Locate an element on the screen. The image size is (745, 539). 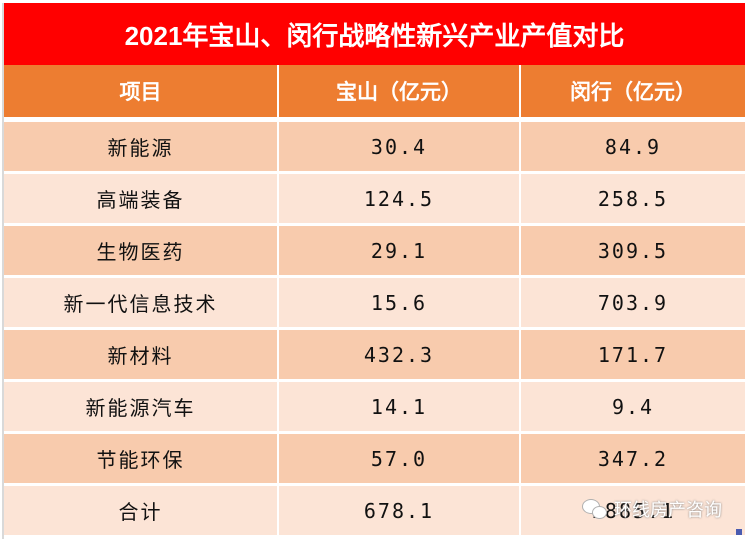
header-minhang: 闵行（亿元） is located at coordinates (633, 91).